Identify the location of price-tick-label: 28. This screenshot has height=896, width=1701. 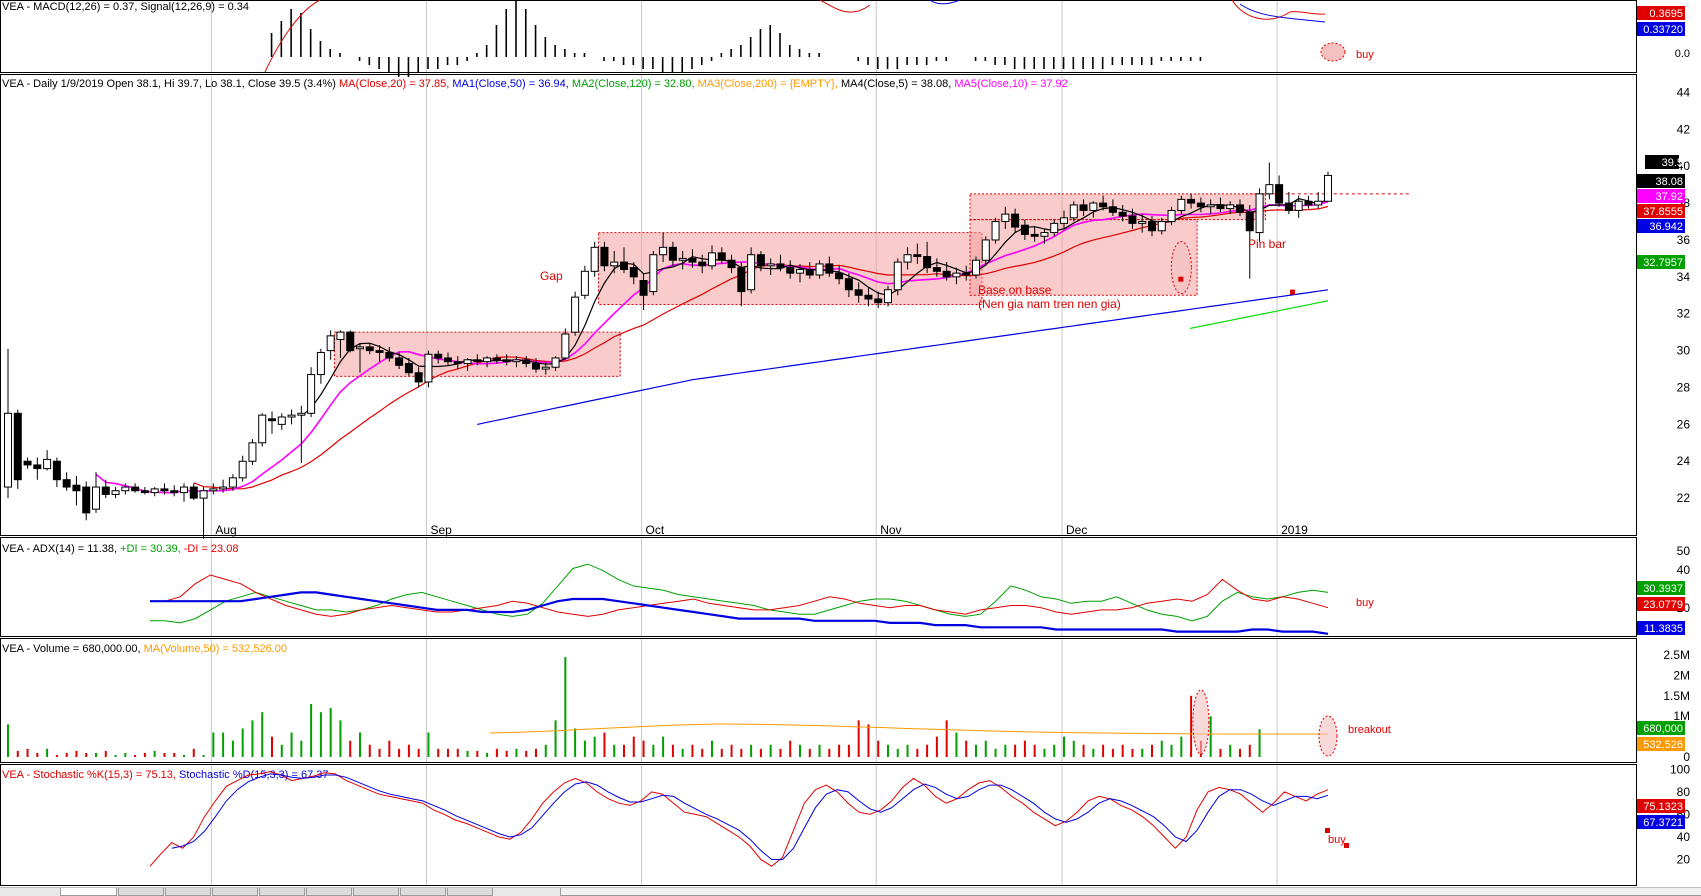
(1684, 387).